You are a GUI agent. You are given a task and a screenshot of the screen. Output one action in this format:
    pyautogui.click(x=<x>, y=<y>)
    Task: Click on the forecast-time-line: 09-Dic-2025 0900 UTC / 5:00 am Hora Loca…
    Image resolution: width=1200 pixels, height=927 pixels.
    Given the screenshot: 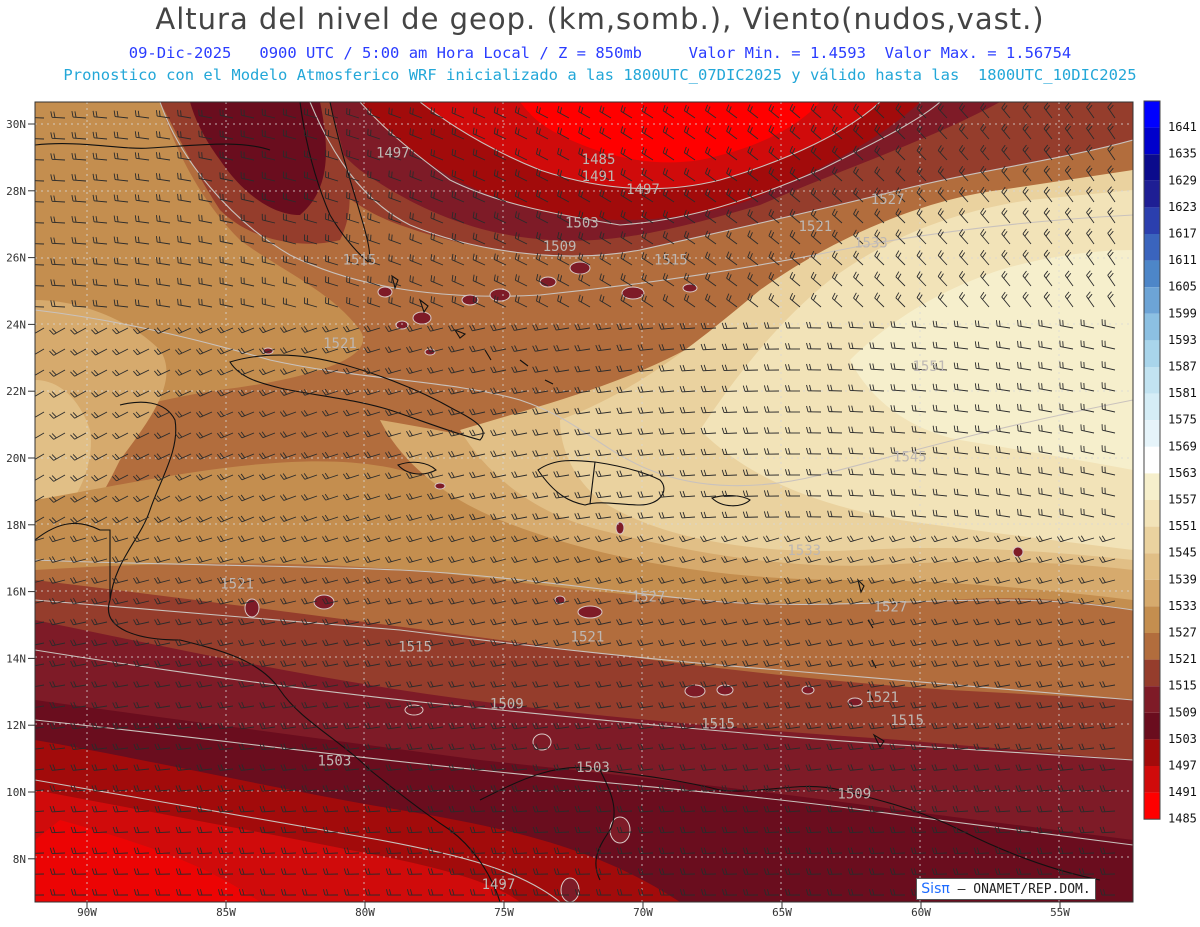 What is the action you would take?
    pyautogui.click(x=600, y=53)
    